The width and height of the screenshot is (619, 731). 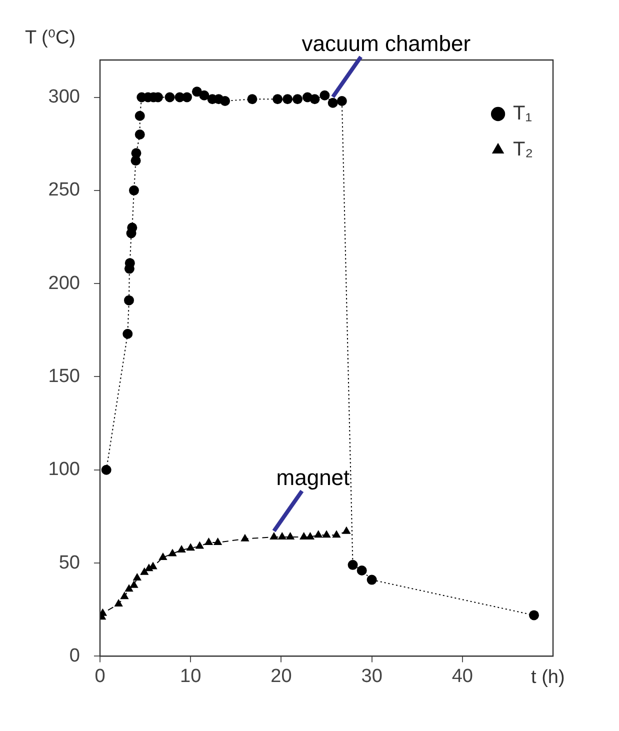 What do you see at coordinates (522, 113) in the screenshot?
I see `legend-label: T₁` at bounding box center [522, 113].